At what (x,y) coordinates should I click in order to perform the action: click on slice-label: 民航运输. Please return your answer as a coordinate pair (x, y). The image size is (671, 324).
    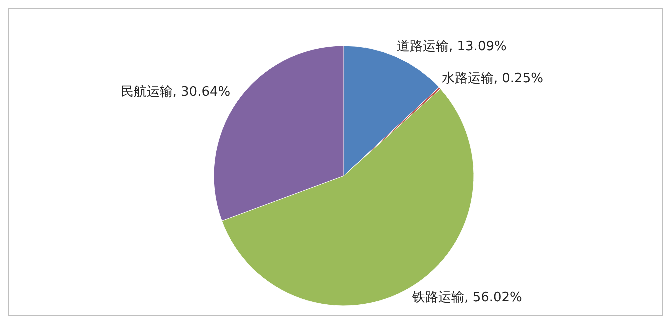
    Looking at the image, I should click on (146, 92).